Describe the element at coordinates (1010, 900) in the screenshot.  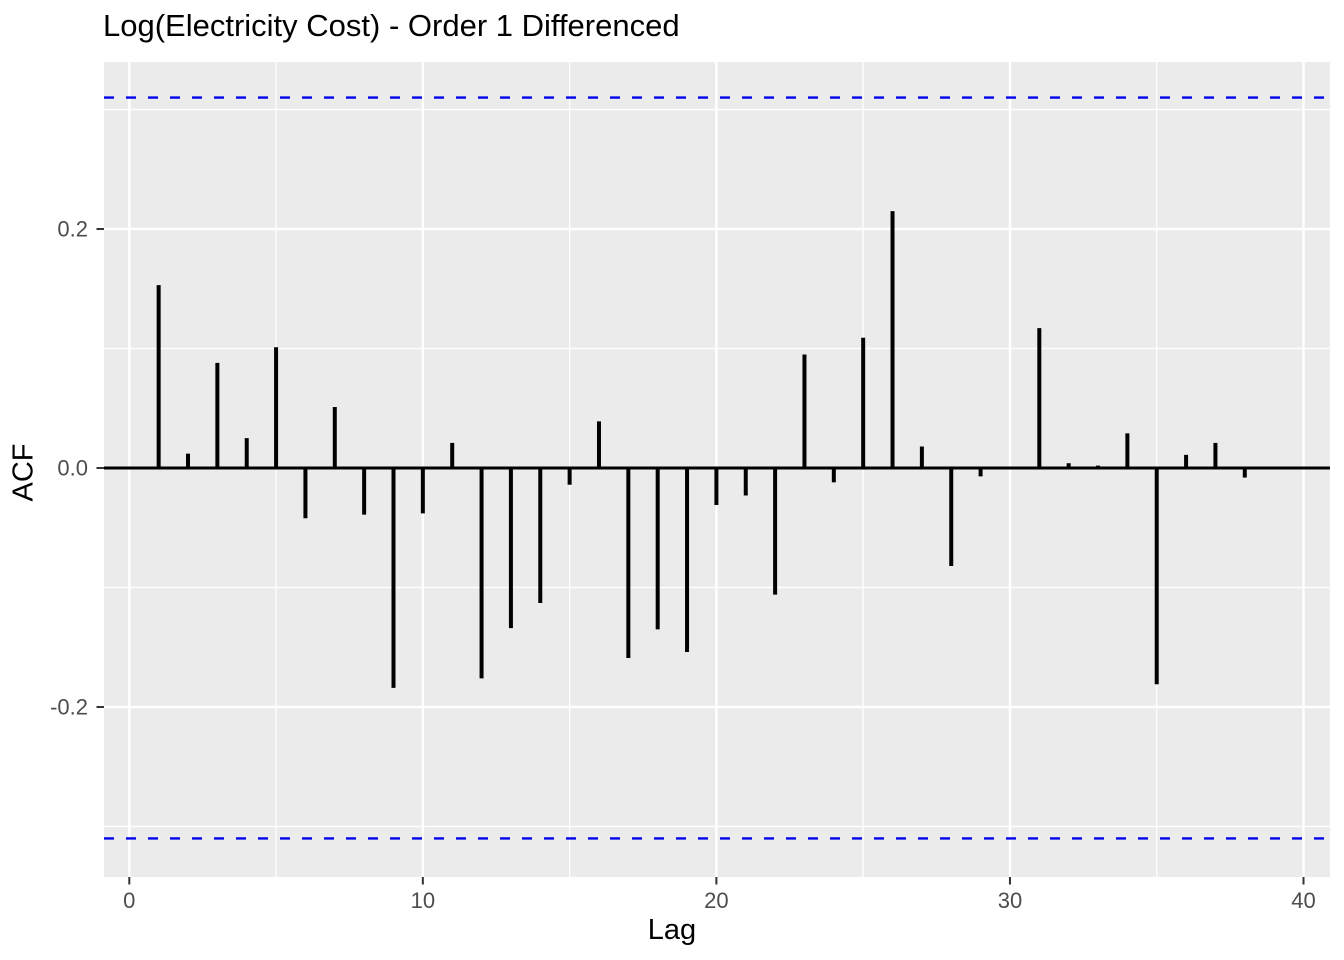
I see `x-tick-label: 30` at that location.